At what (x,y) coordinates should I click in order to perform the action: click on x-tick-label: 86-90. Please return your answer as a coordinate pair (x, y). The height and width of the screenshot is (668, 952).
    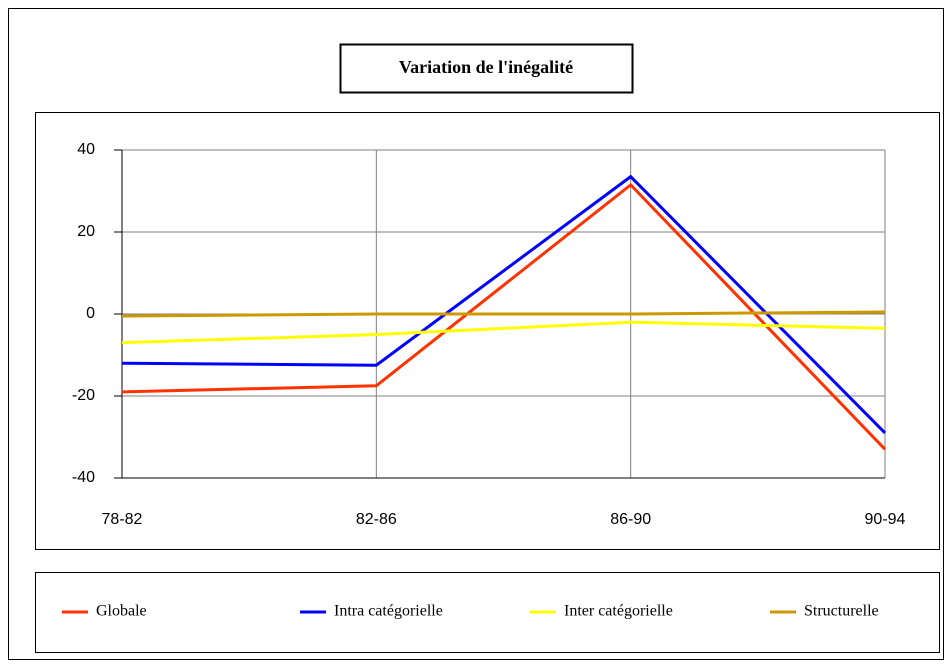
    Looking at the image, I should click on (630, 519).